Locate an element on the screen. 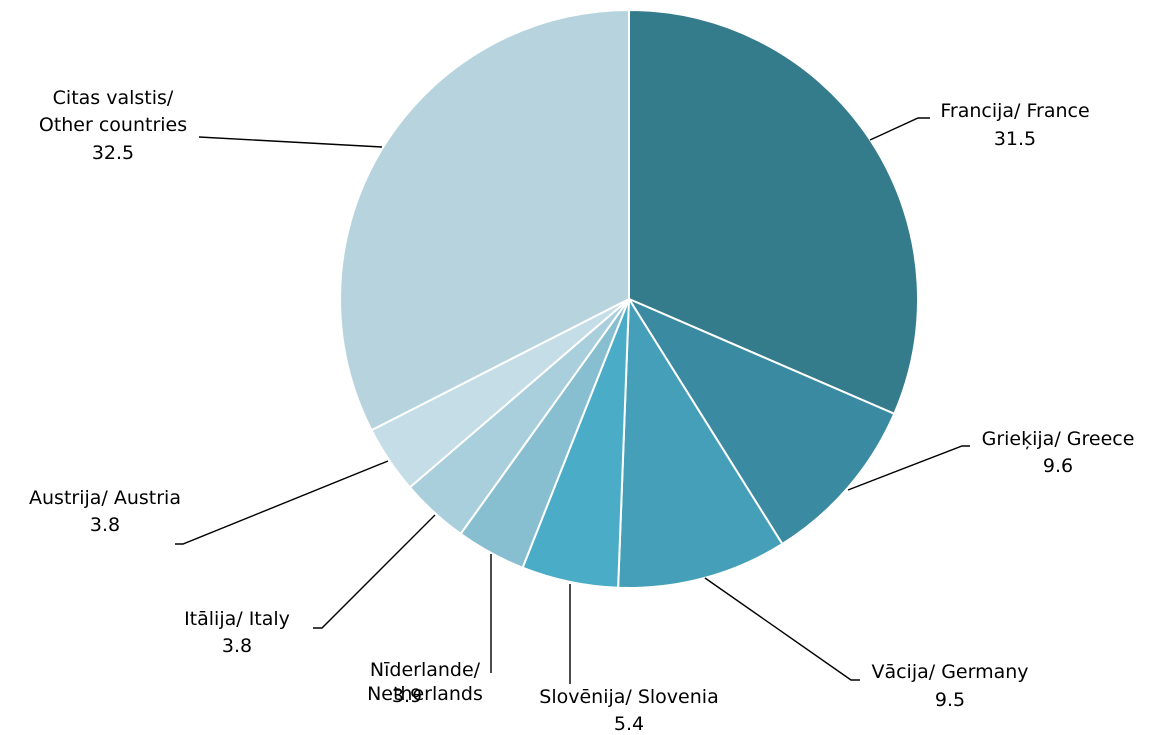  slice-label: Netherlands is located at coordinates (425, 694).